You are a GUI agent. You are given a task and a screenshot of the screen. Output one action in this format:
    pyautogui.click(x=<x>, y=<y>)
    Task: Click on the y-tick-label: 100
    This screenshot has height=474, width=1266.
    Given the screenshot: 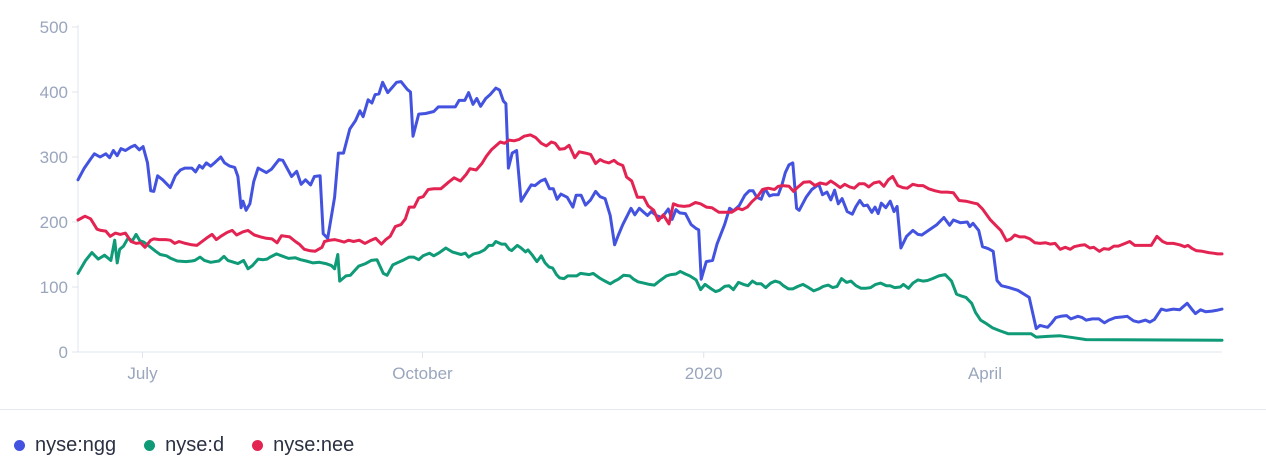 What is the action you would take?
    pyautogui.click(x=54, y=287)
    